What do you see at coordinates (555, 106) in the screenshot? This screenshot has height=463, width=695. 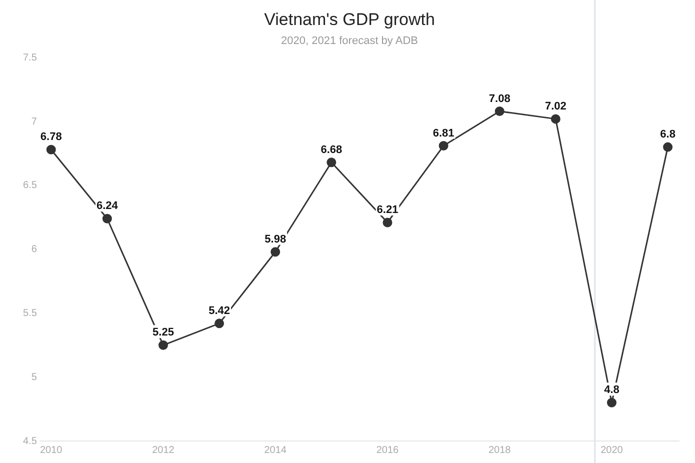 I see `data-label: 7.02` at bounding box center [555, 106].